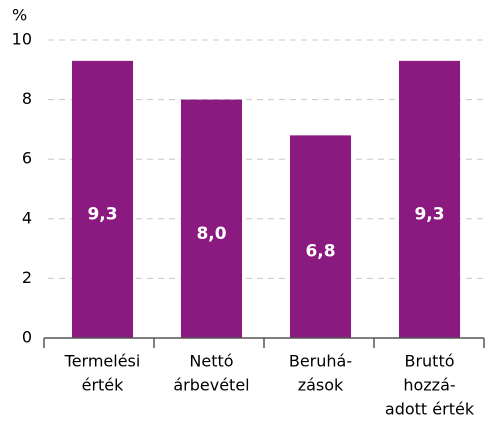  I want to click on x-tick-label: Nettó, so click(211, 361).